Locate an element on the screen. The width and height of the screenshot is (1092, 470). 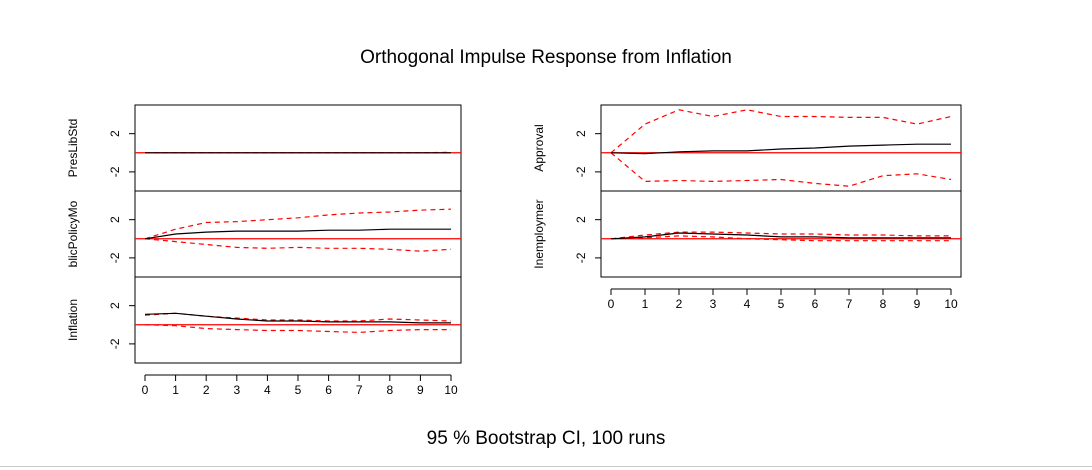
bottom-divider is located at coordinates (546, 466).